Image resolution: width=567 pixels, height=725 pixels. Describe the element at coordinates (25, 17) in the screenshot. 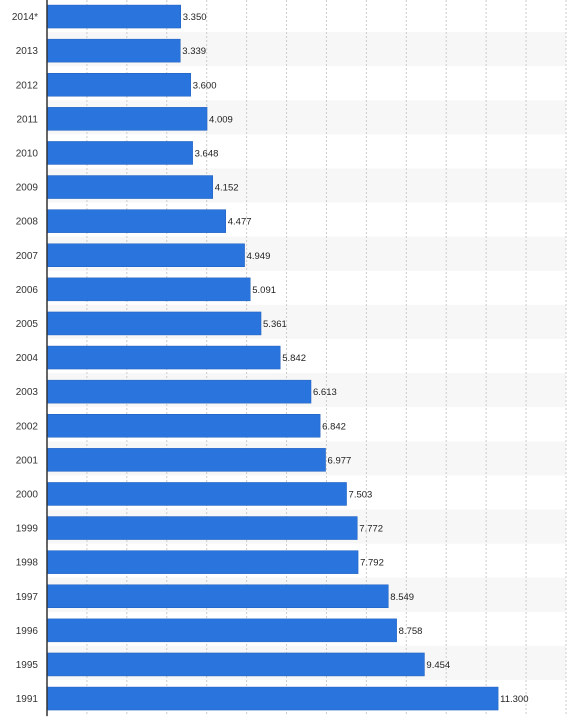

I see `y-tick-label: 2014*` at that location.